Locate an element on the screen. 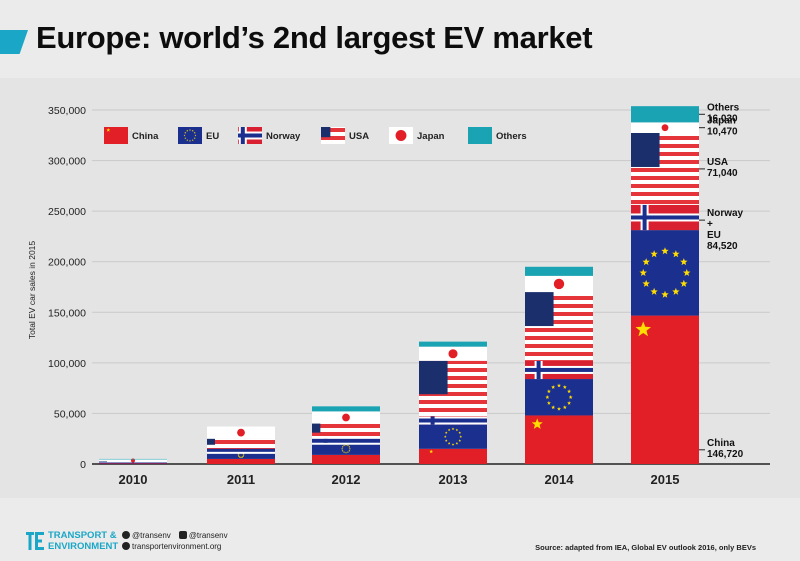 Image resolution: width=800 pixels, height=561 pixels. annotation-text: 16,030 is located at coordinates (722, 118).